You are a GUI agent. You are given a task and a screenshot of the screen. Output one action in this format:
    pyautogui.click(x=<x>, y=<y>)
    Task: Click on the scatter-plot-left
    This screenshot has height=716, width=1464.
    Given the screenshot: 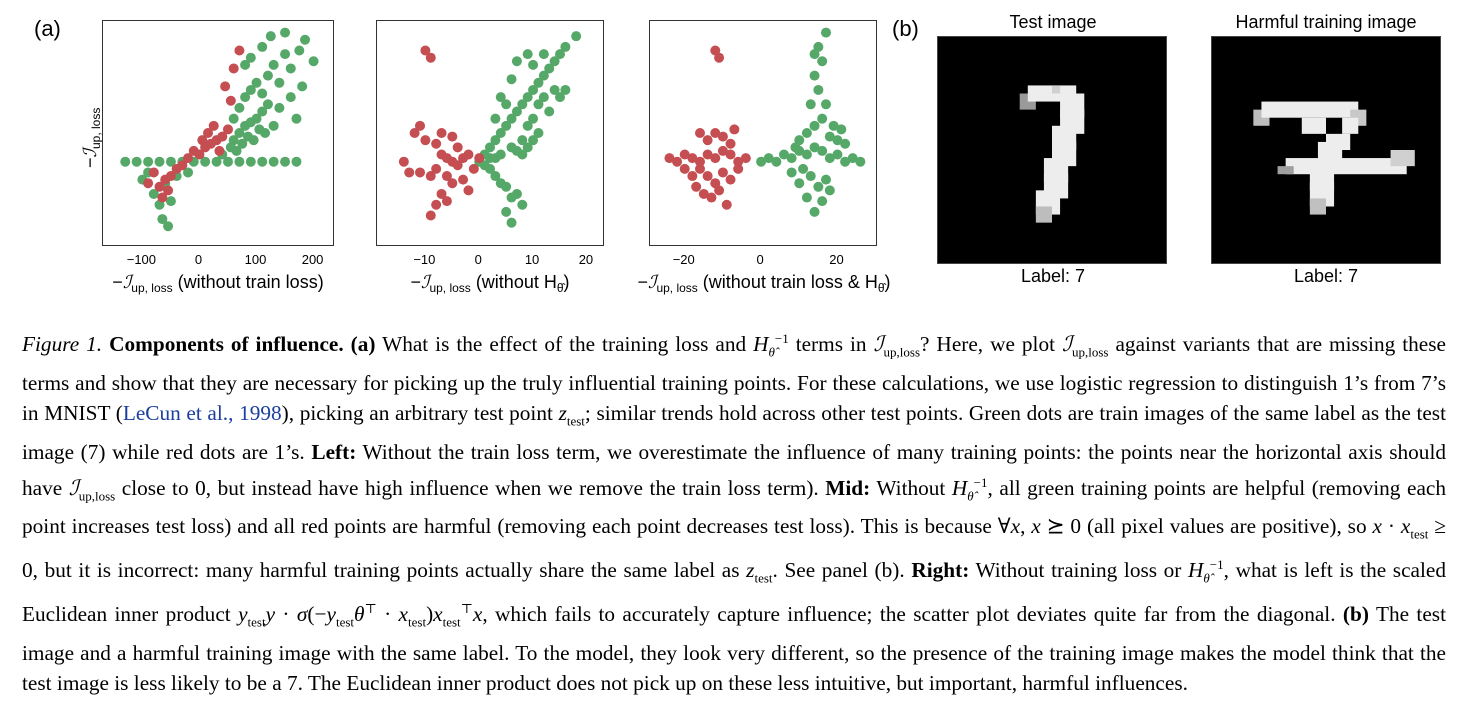 What is the action you would take?
    pyautogui.click(x=218, y=133)
    